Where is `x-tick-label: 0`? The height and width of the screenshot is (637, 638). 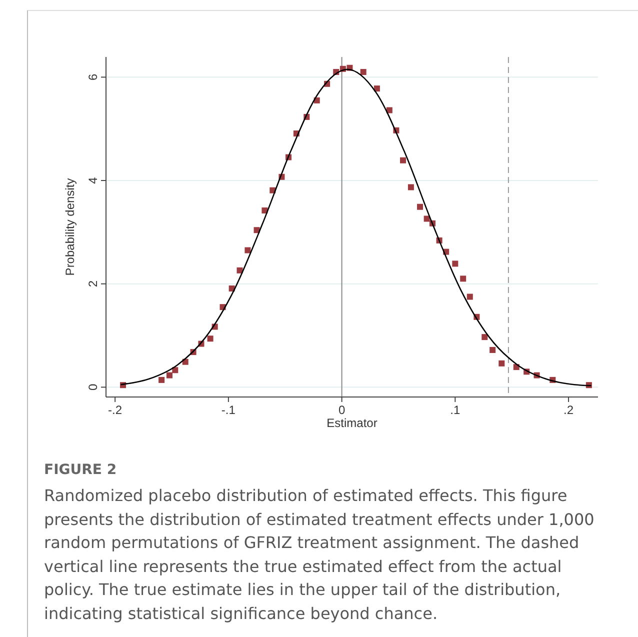 x-tick-label: 0 is located at coordinates (342, 410).